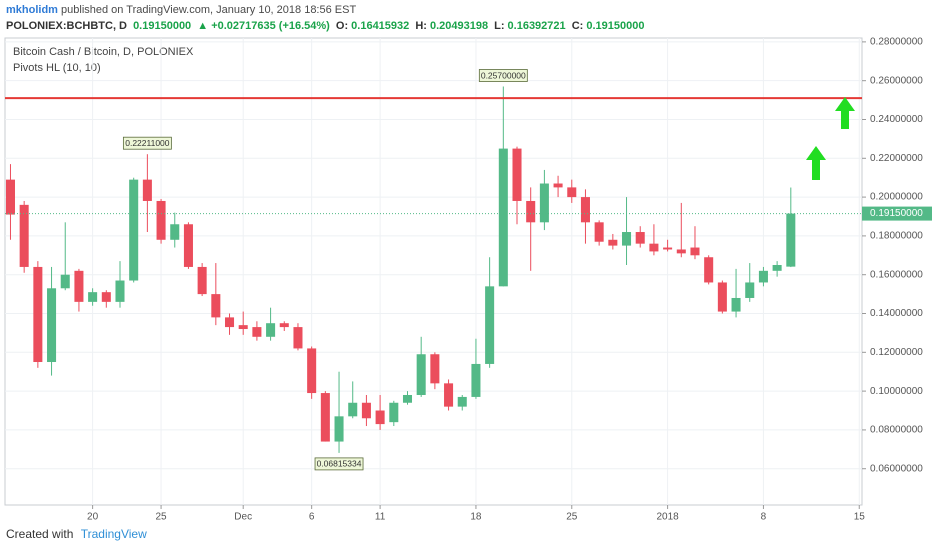 The width and height of the screenshot is (932, 550). Describe the element at coordinates (896, 42) in the screenshot. I see `y-tick-label: 0.28000000` at that location.